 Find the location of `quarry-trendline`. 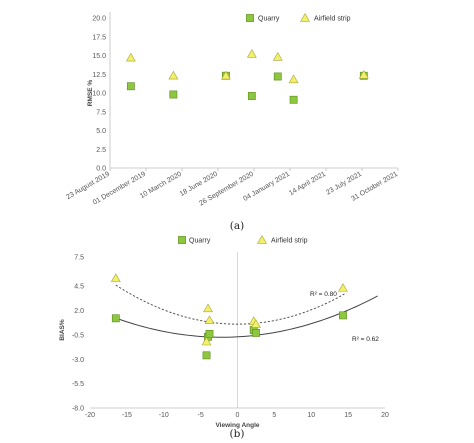

quarry-trendline is located at coordinates (244, 316).